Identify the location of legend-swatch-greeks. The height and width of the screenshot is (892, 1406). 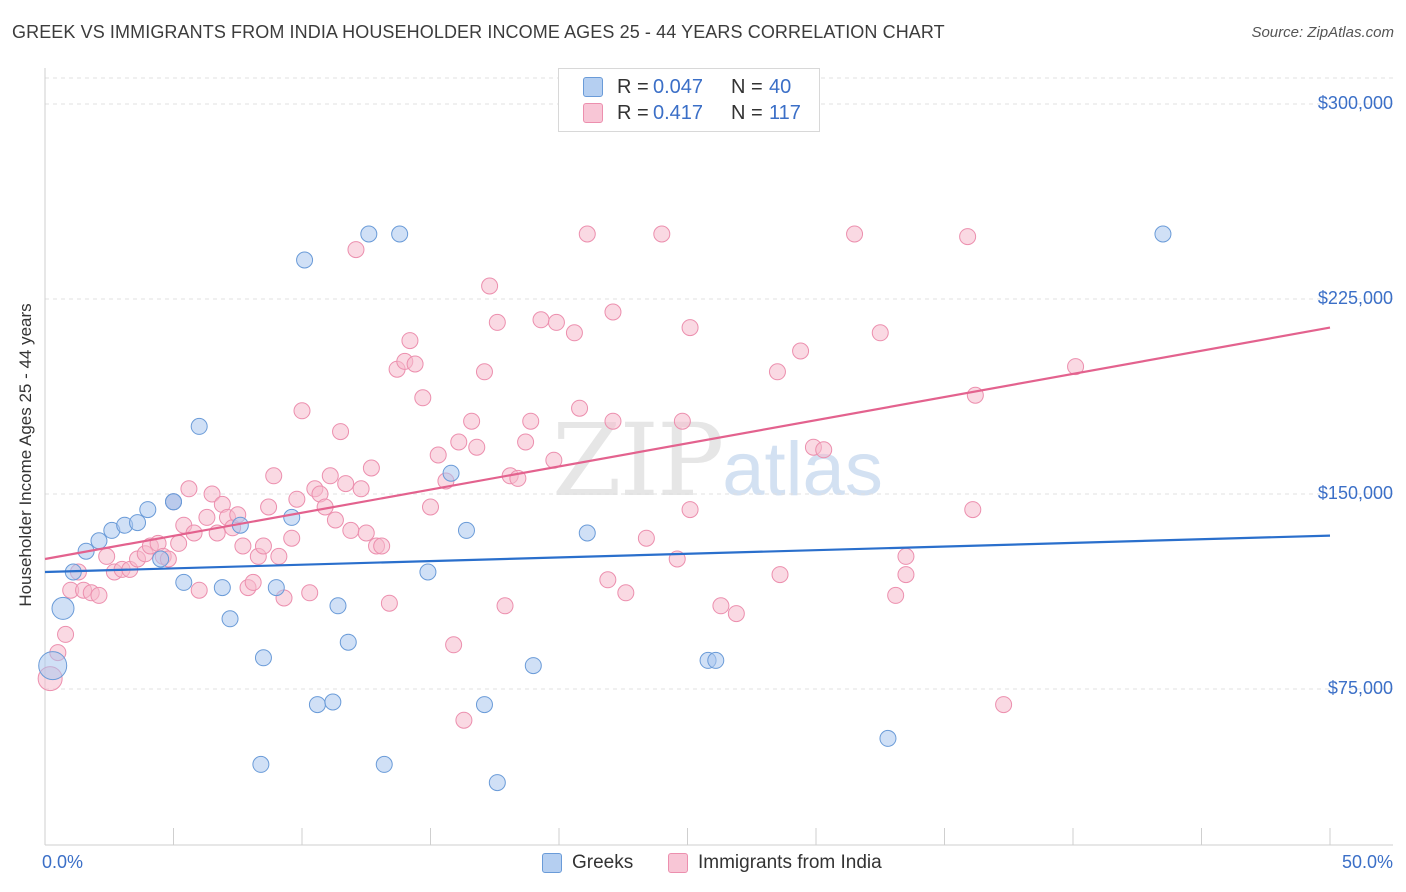
(593, 87).